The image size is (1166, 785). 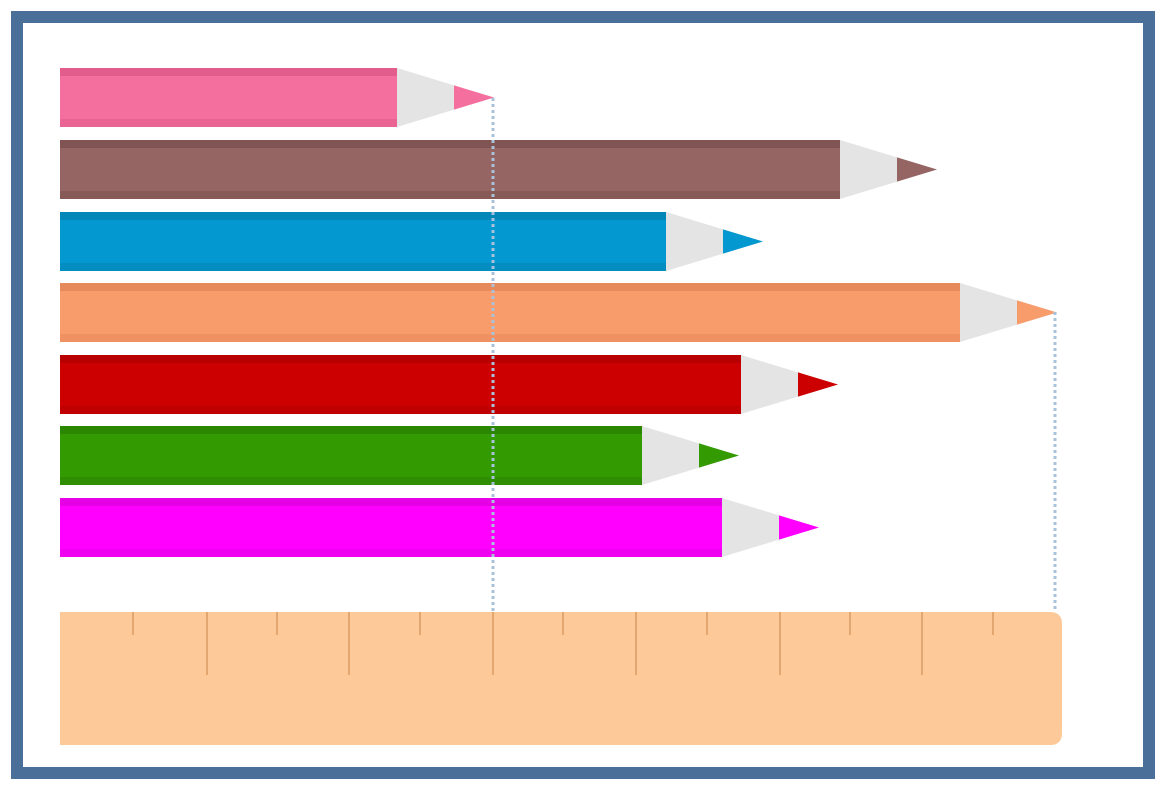 I want to click on ruler, so click(x=561, y=678).